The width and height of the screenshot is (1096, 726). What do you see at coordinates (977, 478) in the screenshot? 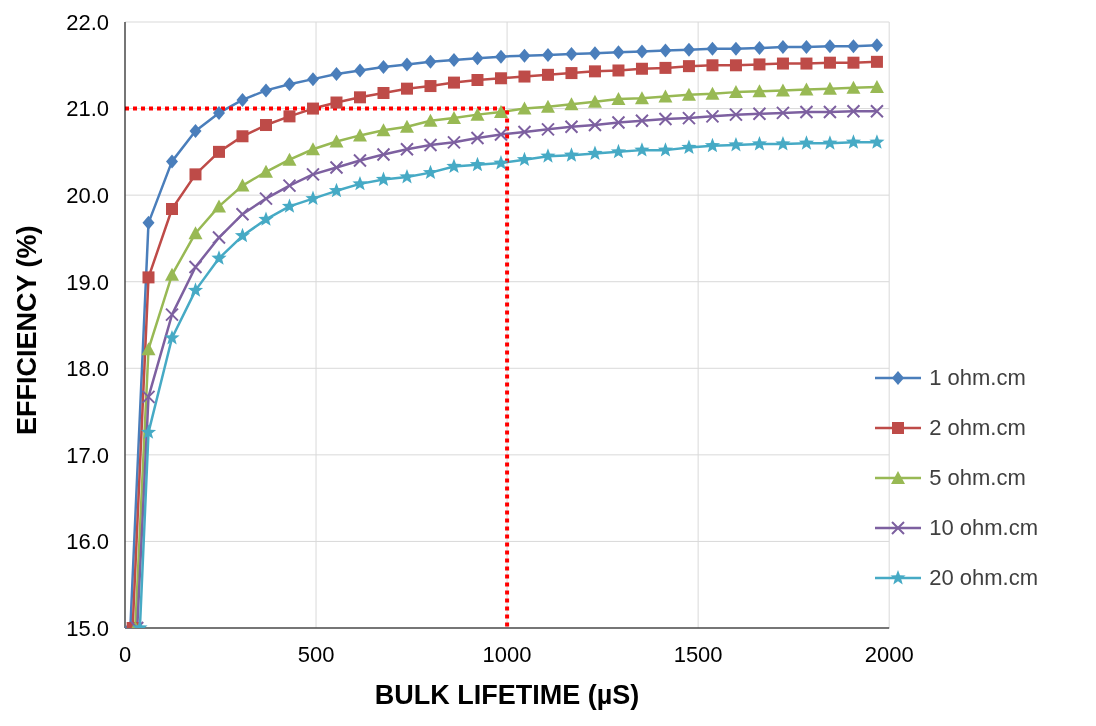
I see `legend-label: 5 ohm.cm` at bounding box center [977, 478].